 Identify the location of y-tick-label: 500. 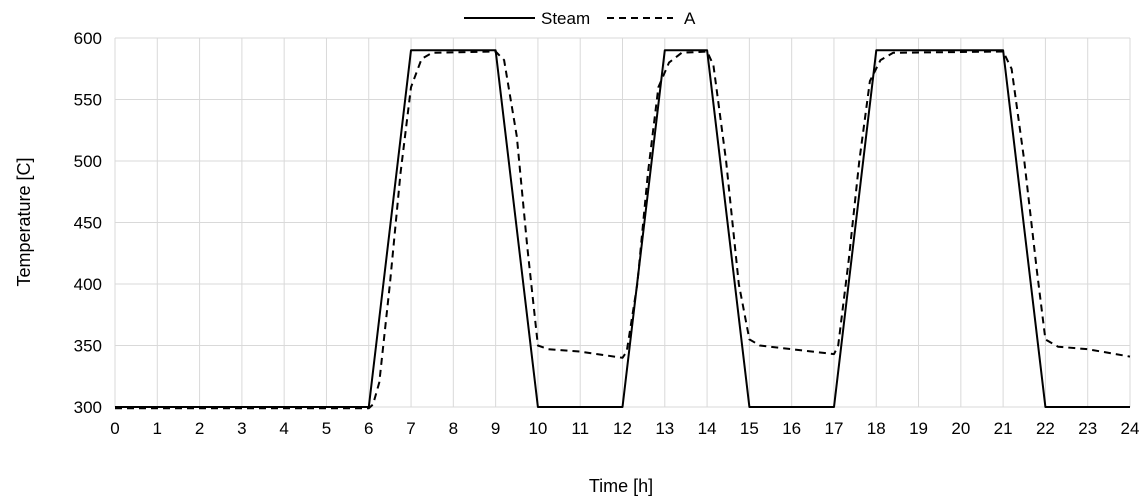
(88, 161).